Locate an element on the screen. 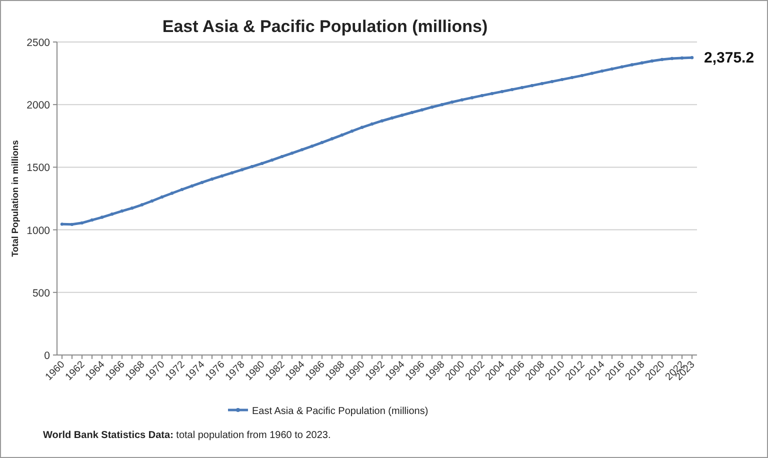 Image resolution: width=768 pixels, height=458 pixels. y-tick-label: 1000 is located at coordinates (38, 230).